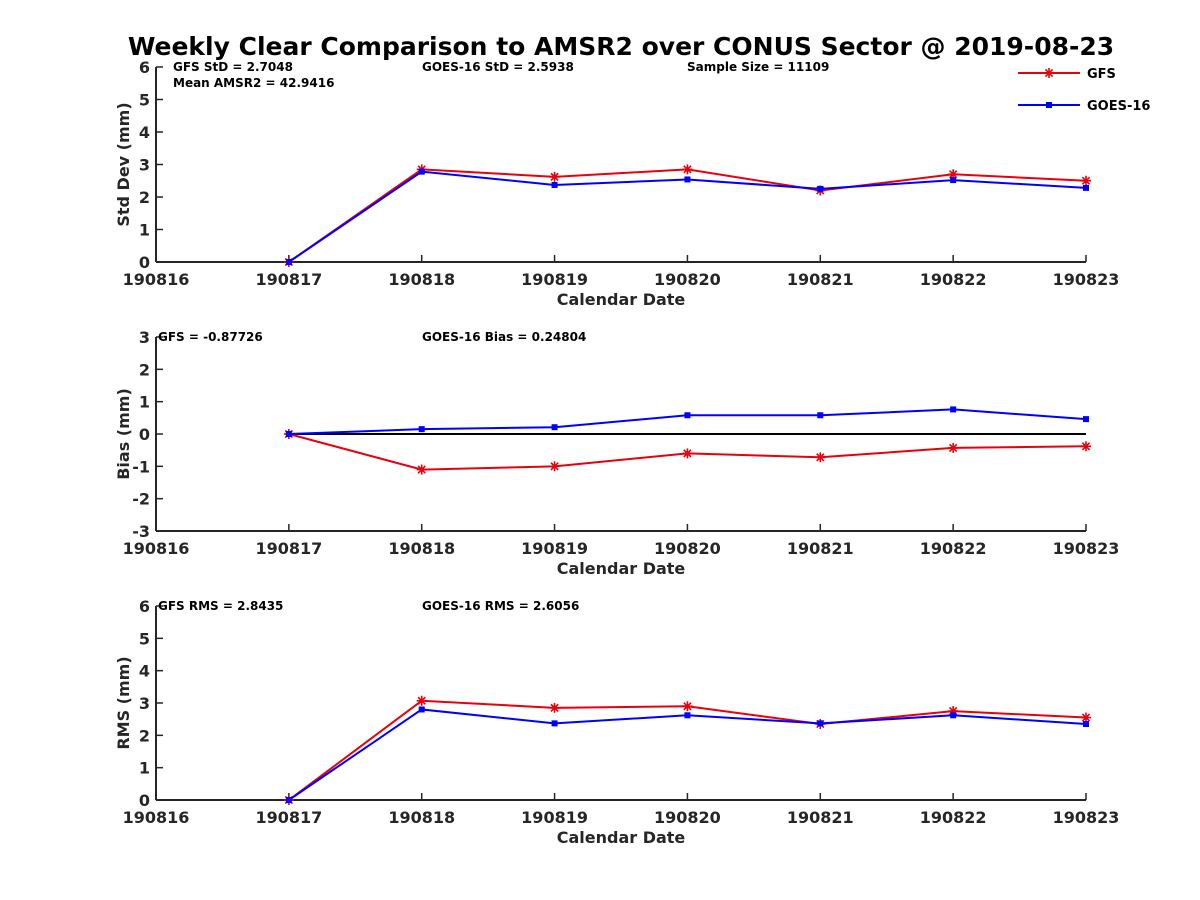 The height and width of the screenshot is (900, 1200). What do you see at coordinates (1118, 106) in the screenshot?
I see `legend-label: GOES-16` at bounding box center [1118, 106].